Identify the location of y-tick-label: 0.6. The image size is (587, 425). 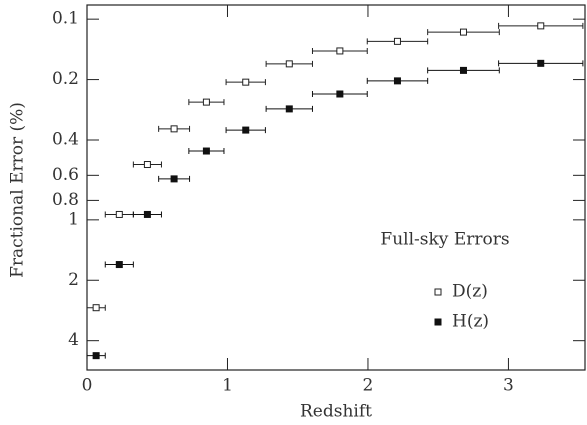
(65, 175).